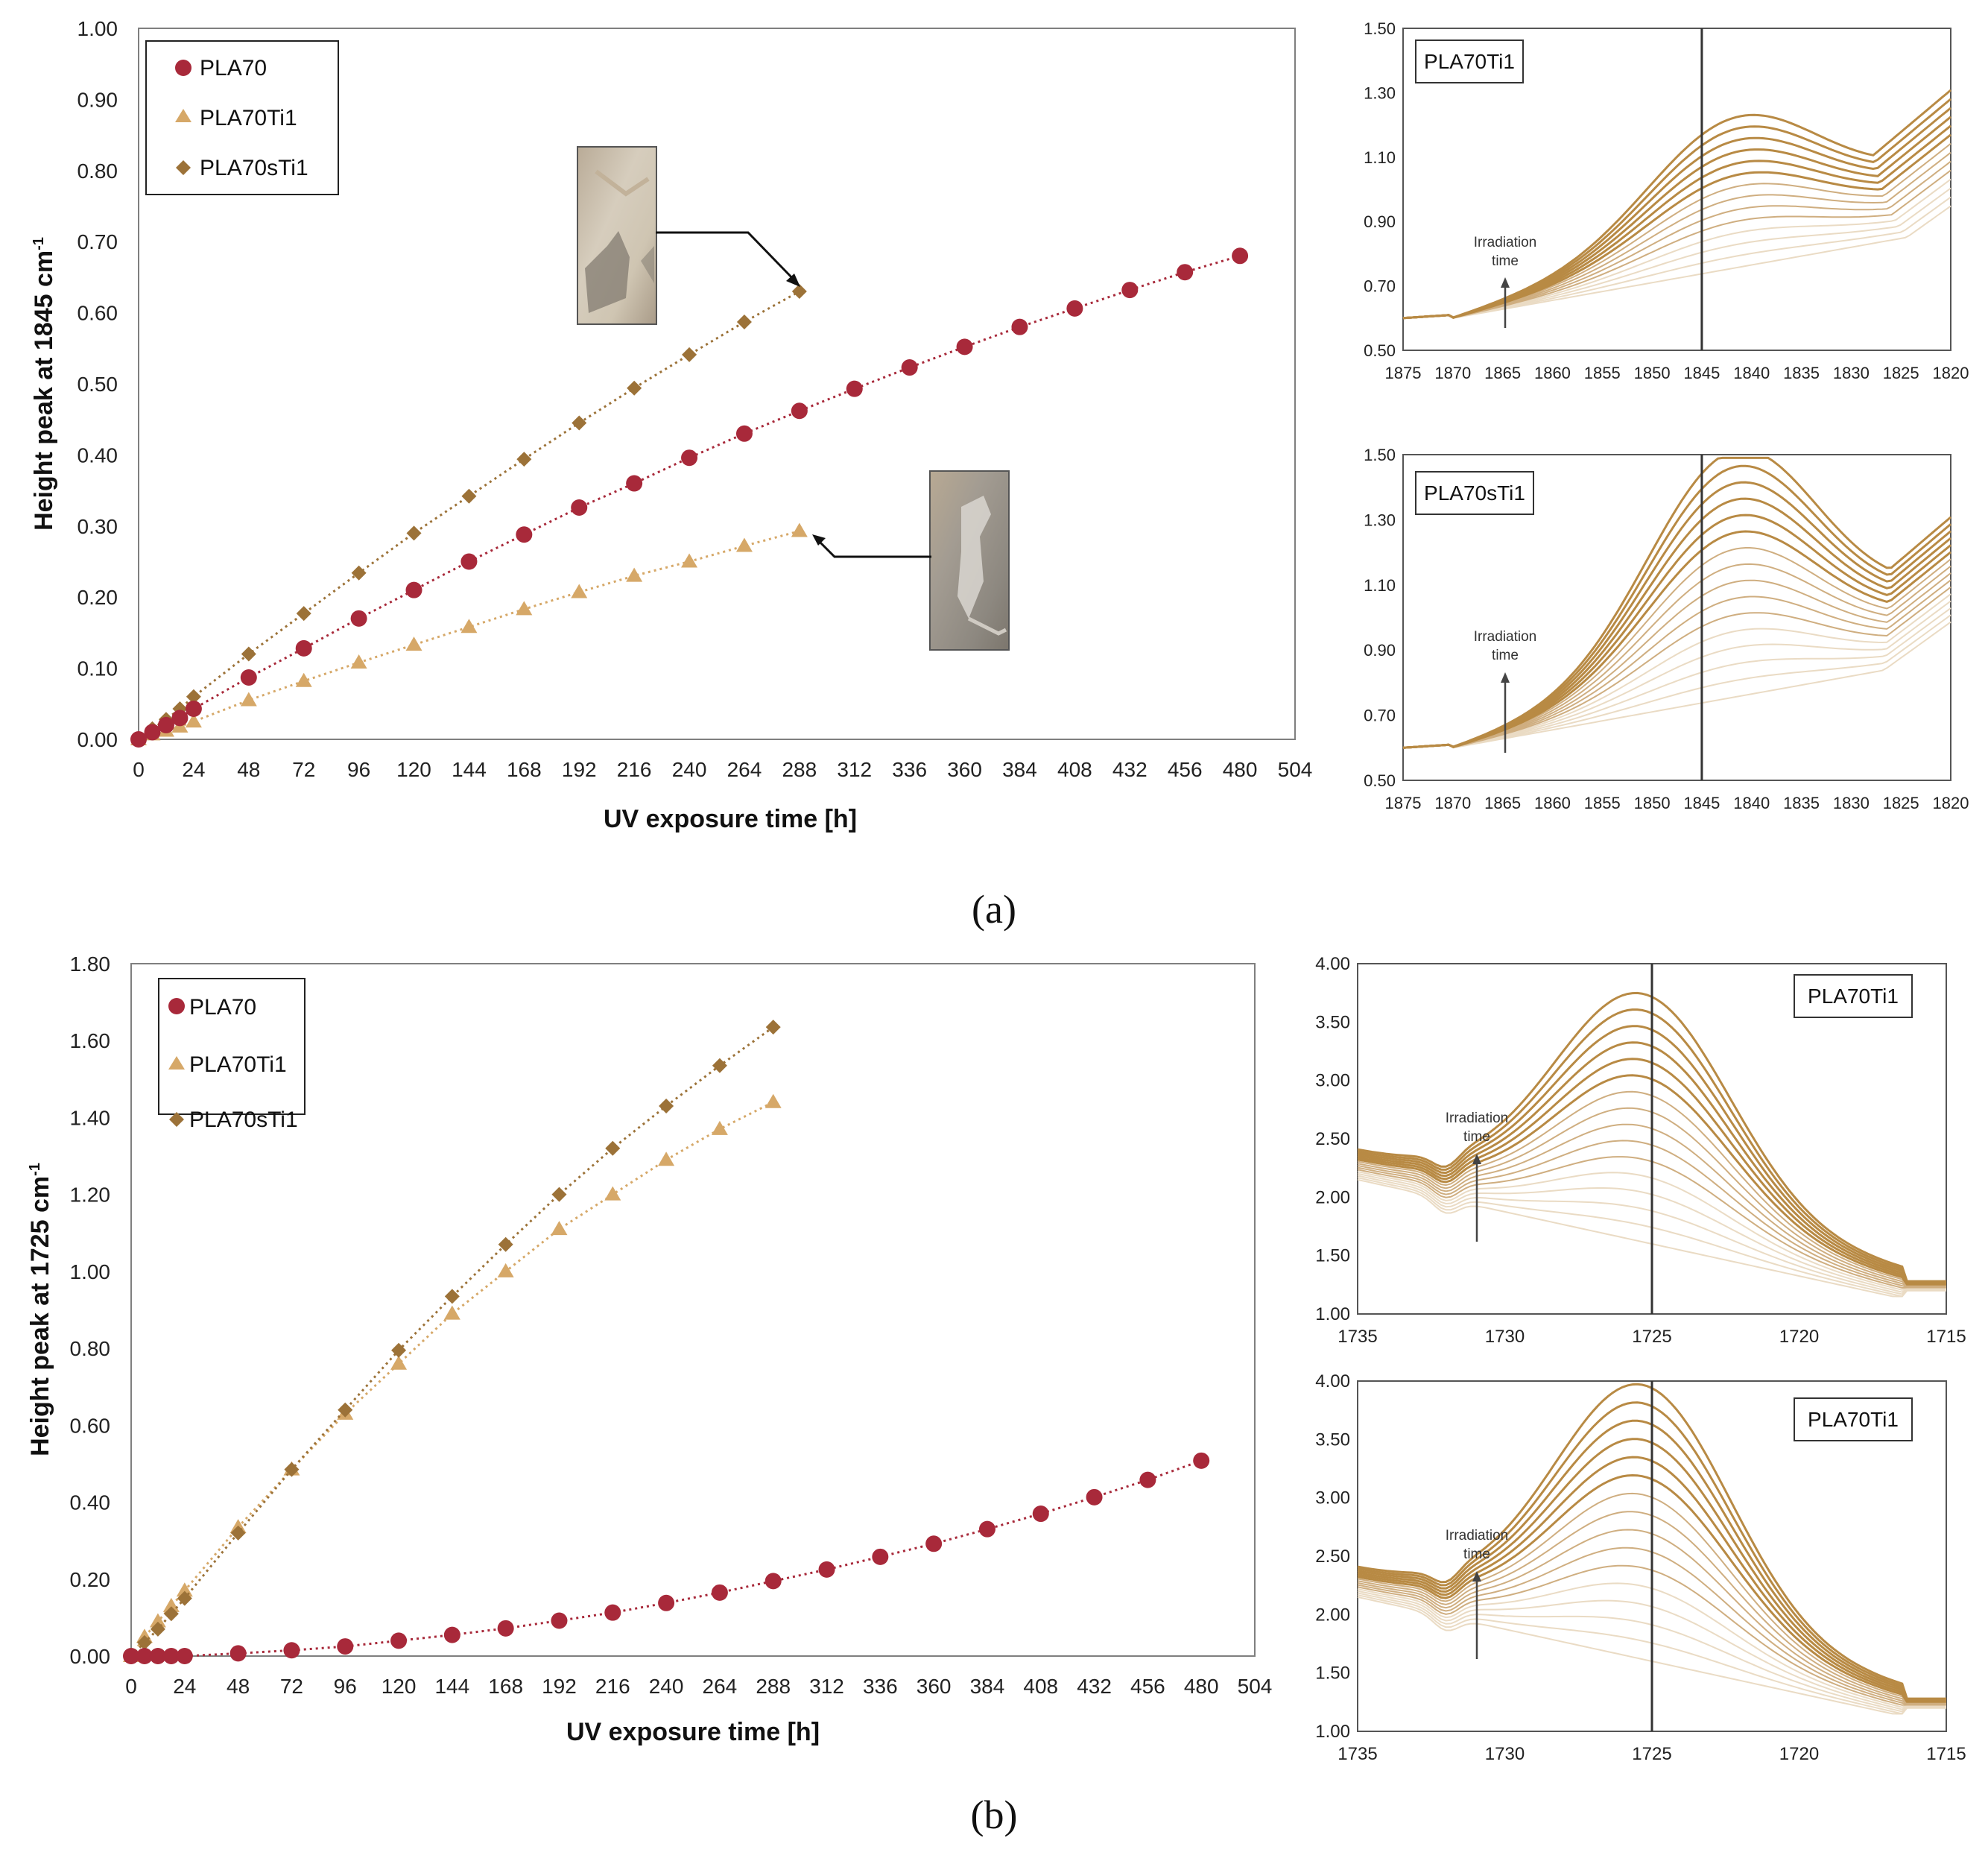 The height and width of the screenshot is (1864, 1988). What do you see at coordinates (303, 769) in the screenshot?
I see `x-tick-label: 72` at bounding box center [303, 769].